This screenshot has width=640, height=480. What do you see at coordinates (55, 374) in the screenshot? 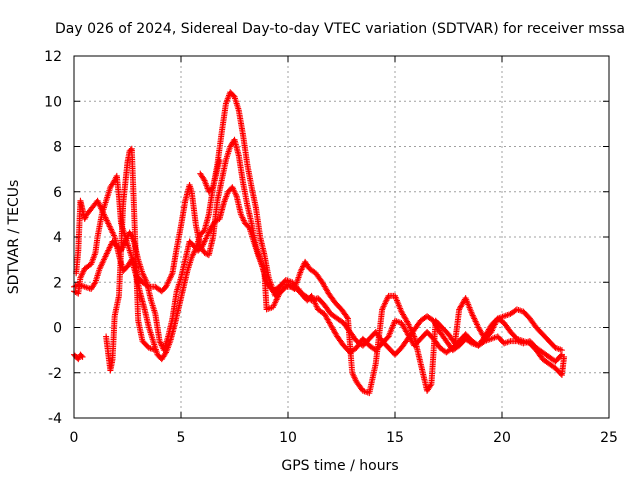
I see `y-tick-label: -2` at bounding box center [55, 374].